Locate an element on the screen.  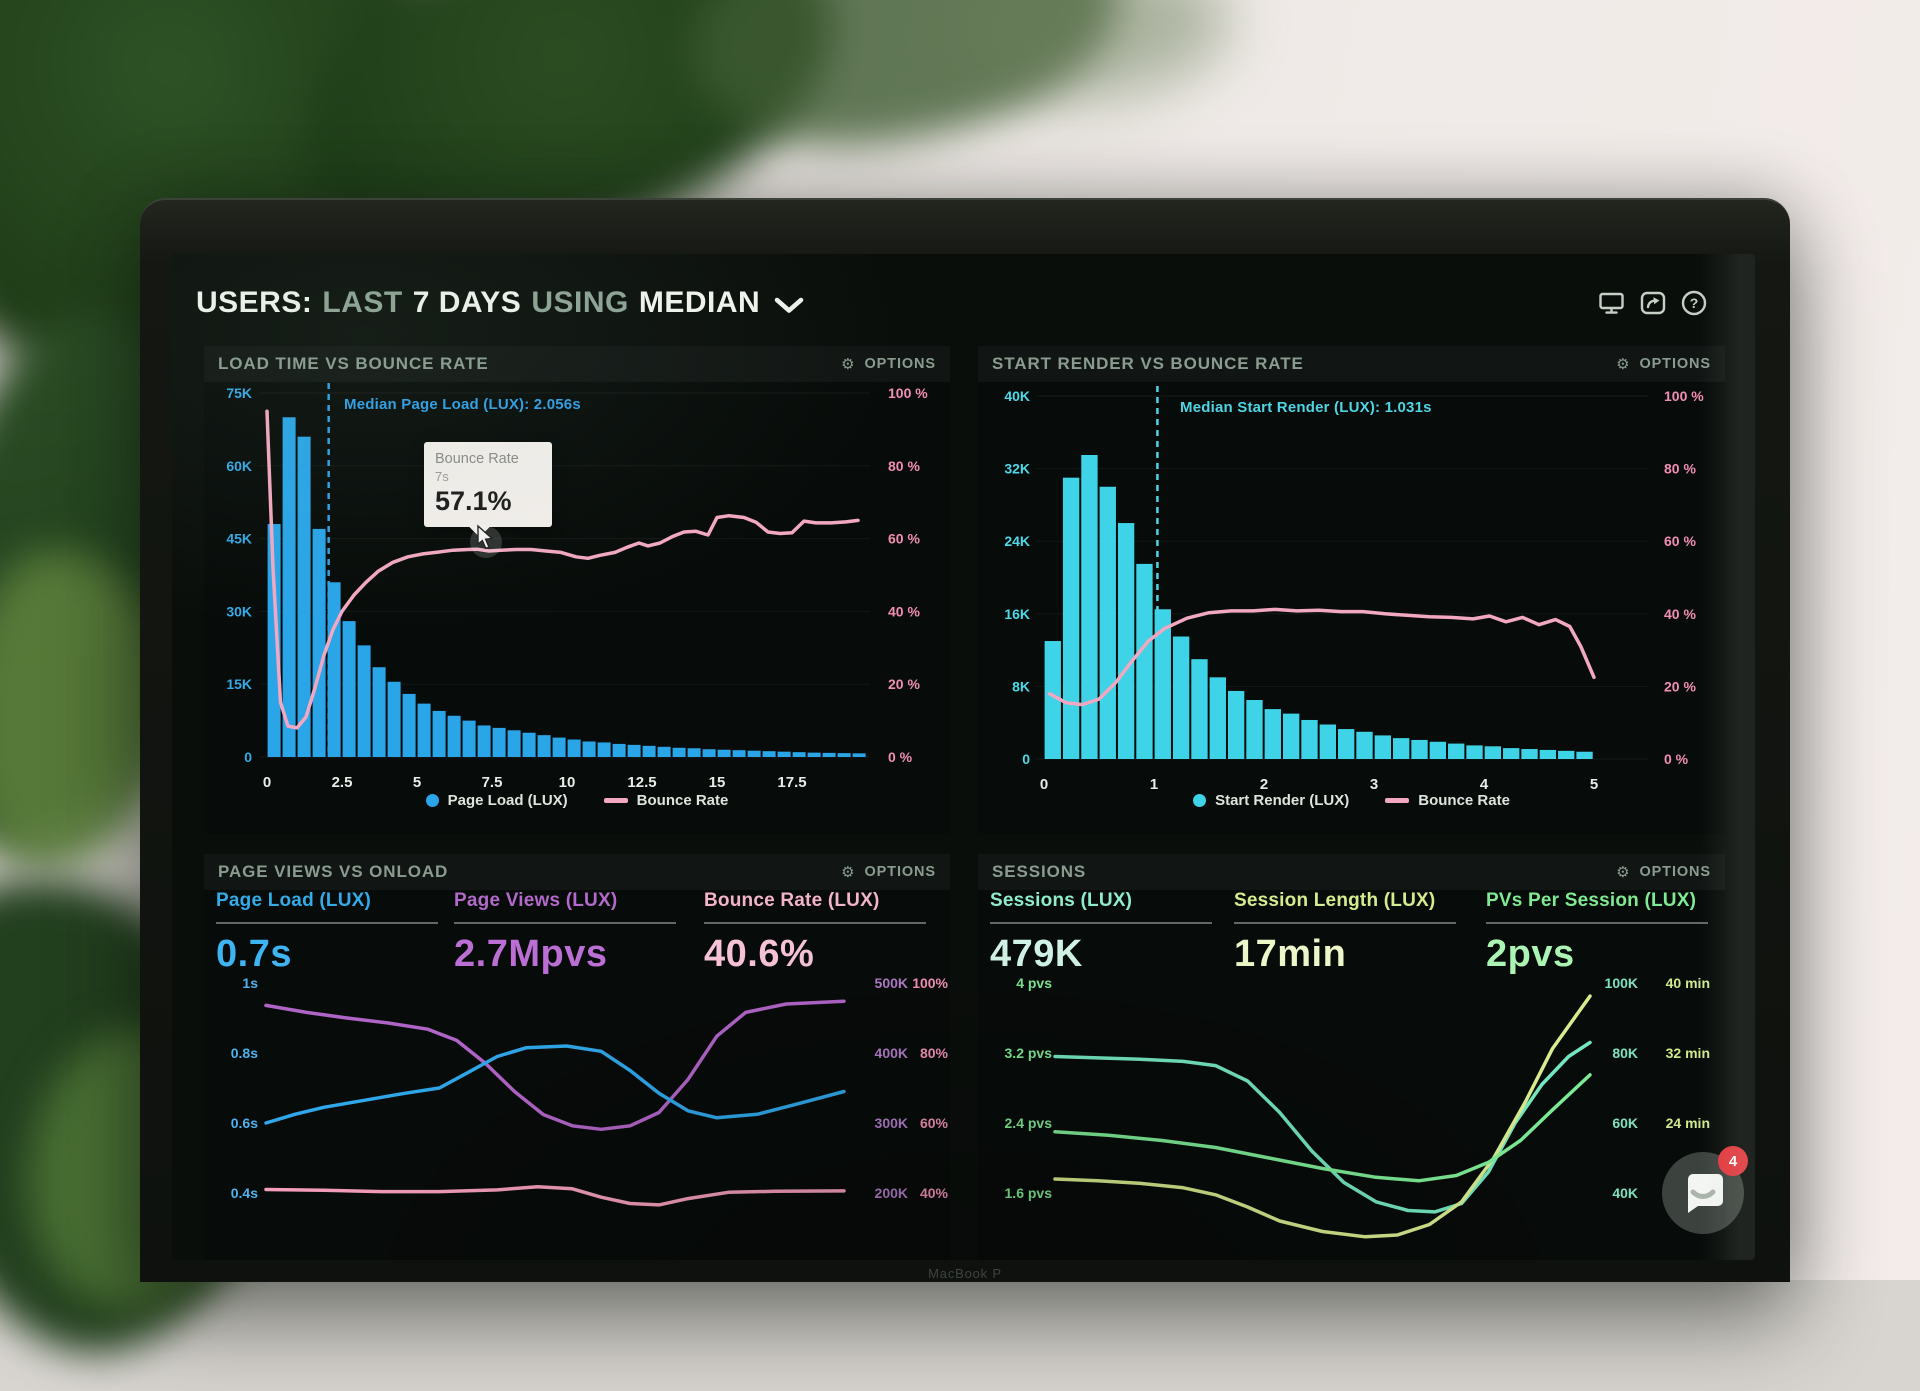
share-icon is located at coordinates (1653, 303).